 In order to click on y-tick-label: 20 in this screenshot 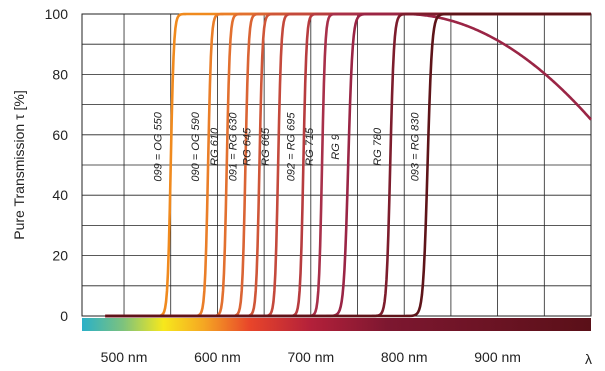, I will do `click(60, 256)`.